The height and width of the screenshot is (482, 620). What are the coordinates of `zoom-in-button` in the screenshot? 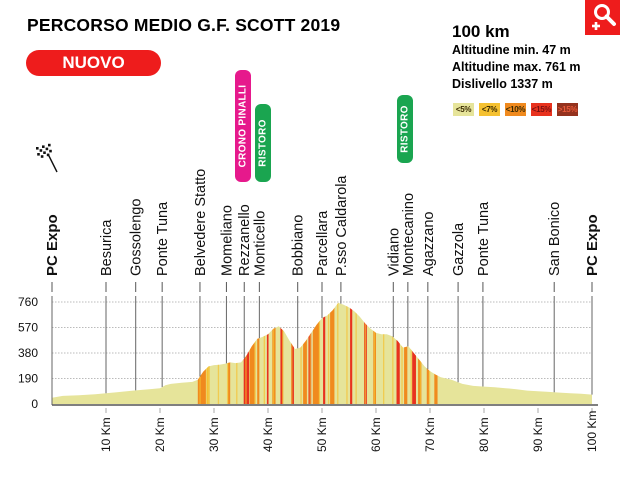 It's located at (602, 17).